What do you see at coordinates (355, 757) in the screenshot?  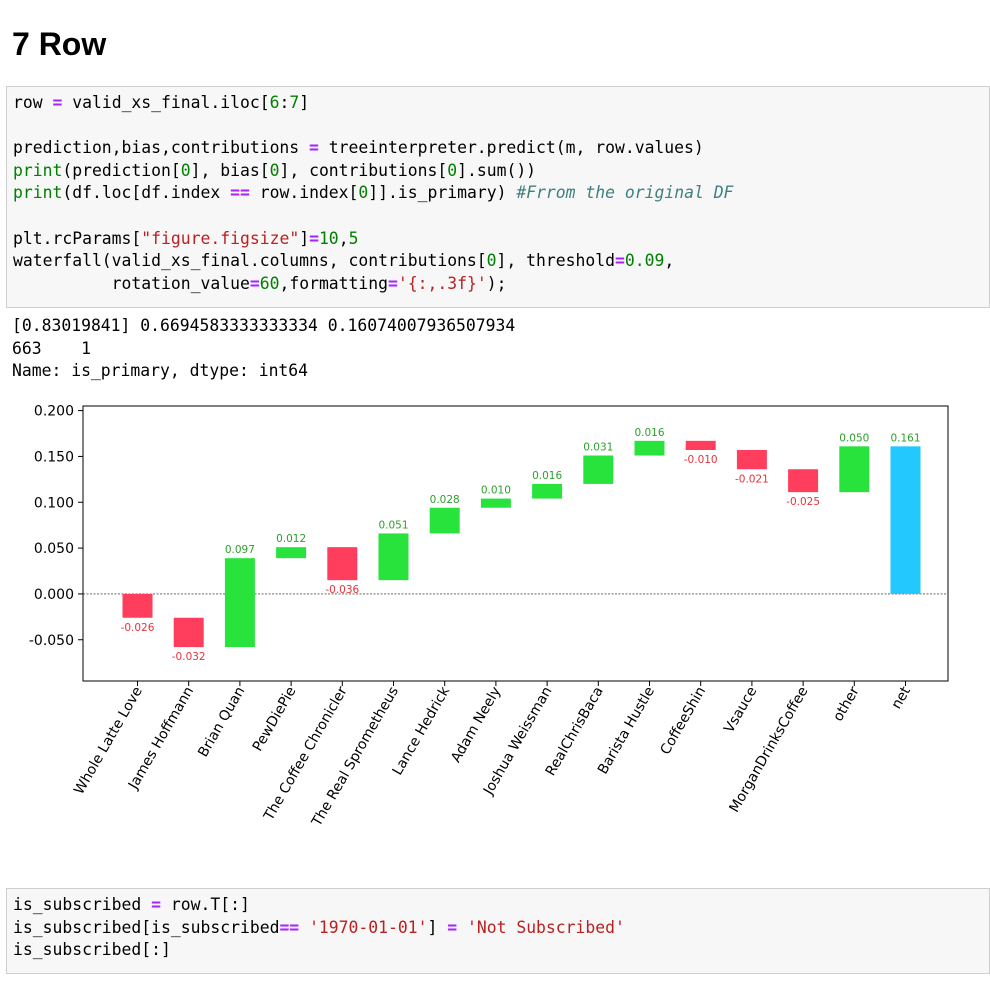 I see `x-tick-label: The Real Sprometheus` at bounding box center [355, 757].